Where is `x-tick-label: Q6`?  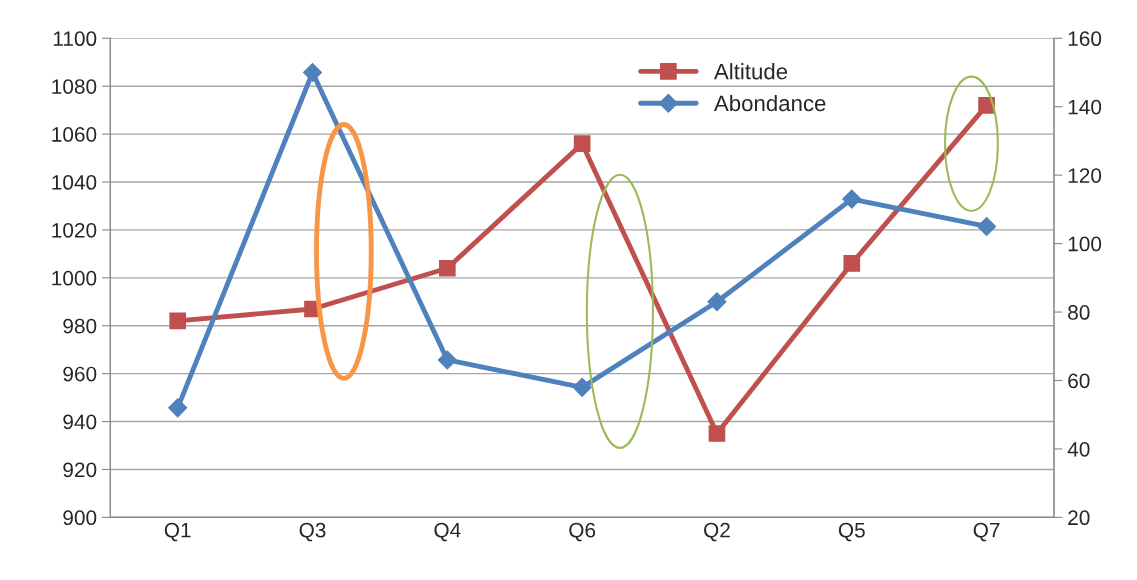 x-tick-label: Q6 is located at coordinates (582, 532).